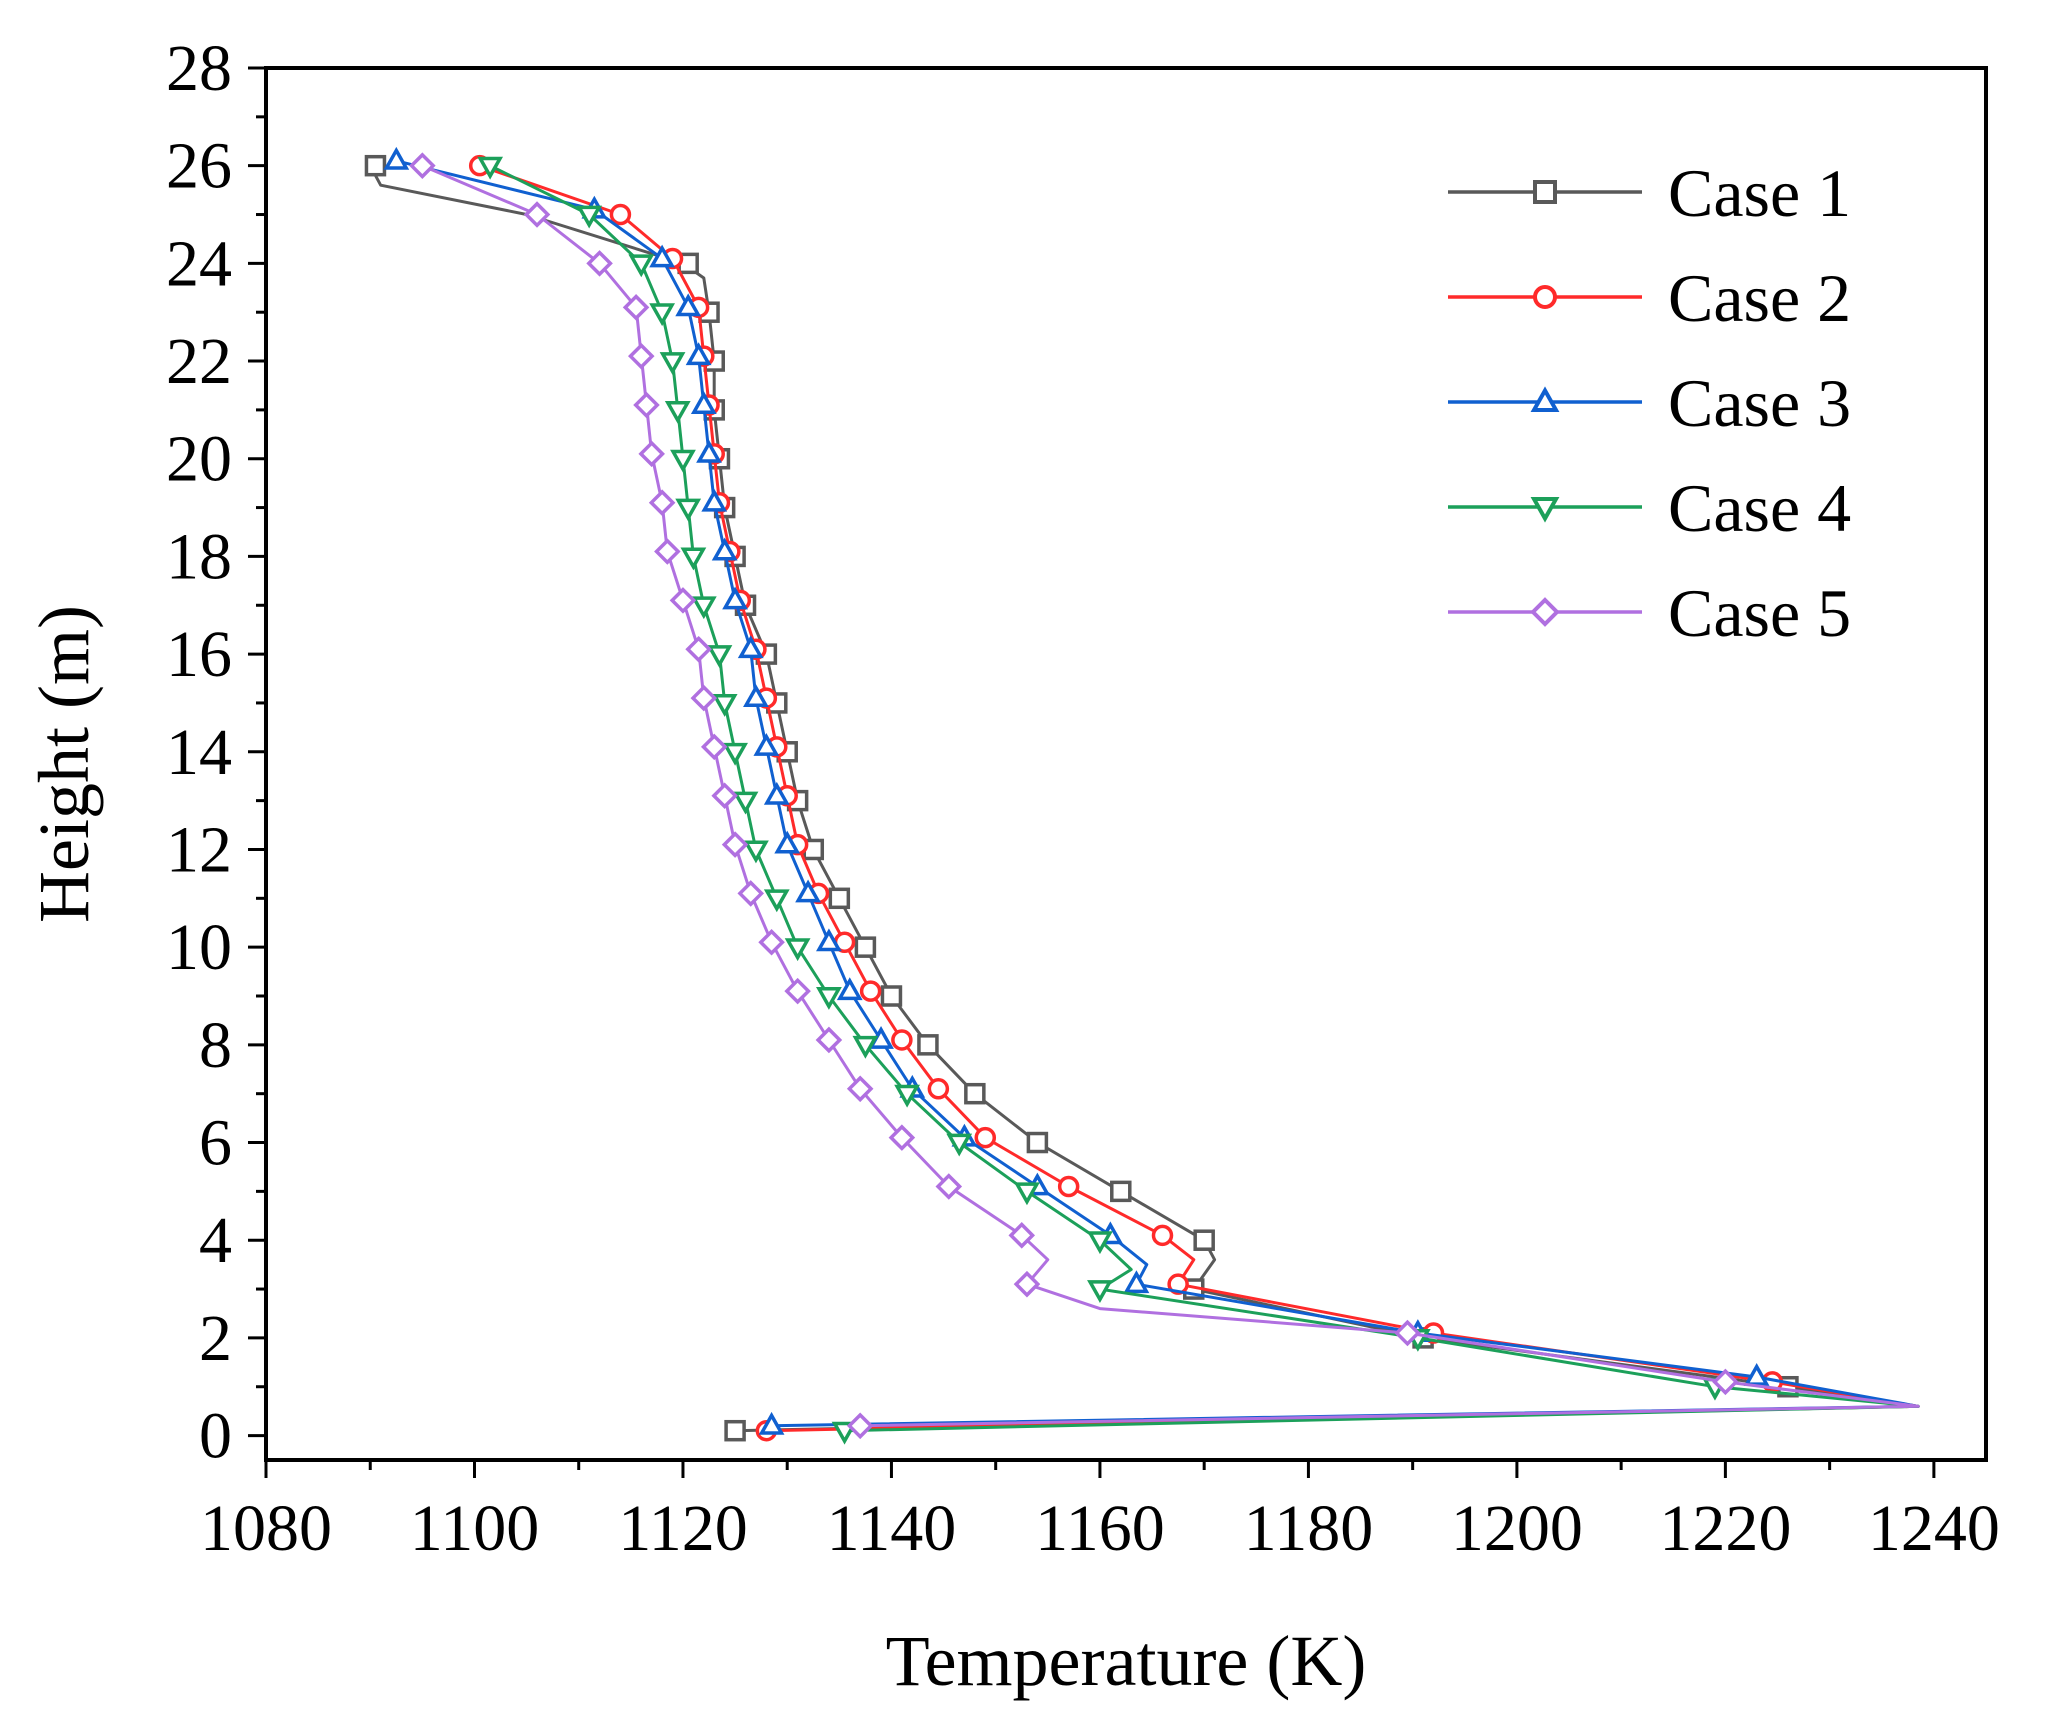  What do you see at coordinates (215, 1045) in the screenshot?
I see `y-tick-label: 8` at bounding box center [215, 1045].